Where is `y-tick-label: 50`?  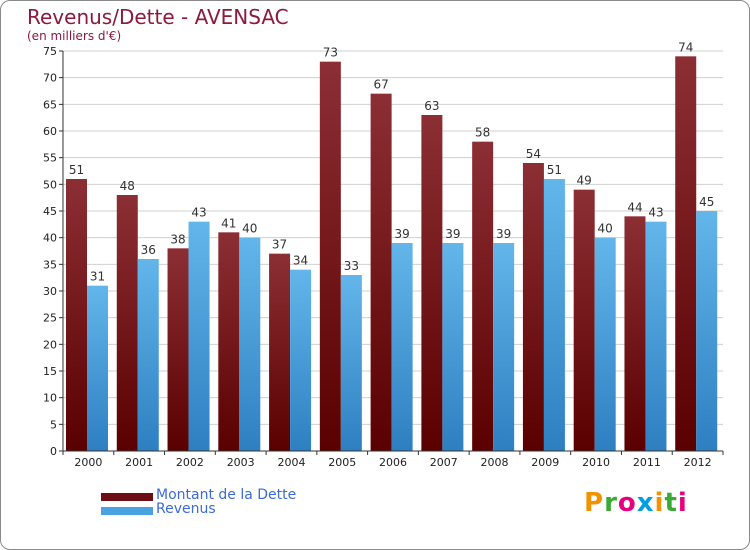 y-tick-label: 50 is located at coordinates (50, 184).